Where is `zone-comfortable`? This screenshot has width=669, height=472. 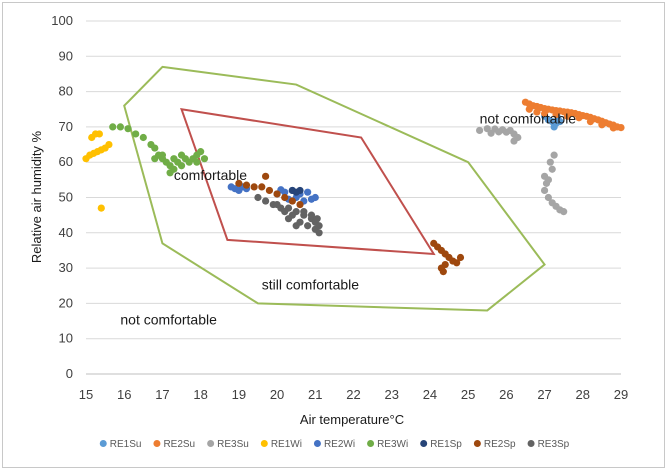
zone-comfortable is located at coordinates (308, 182).